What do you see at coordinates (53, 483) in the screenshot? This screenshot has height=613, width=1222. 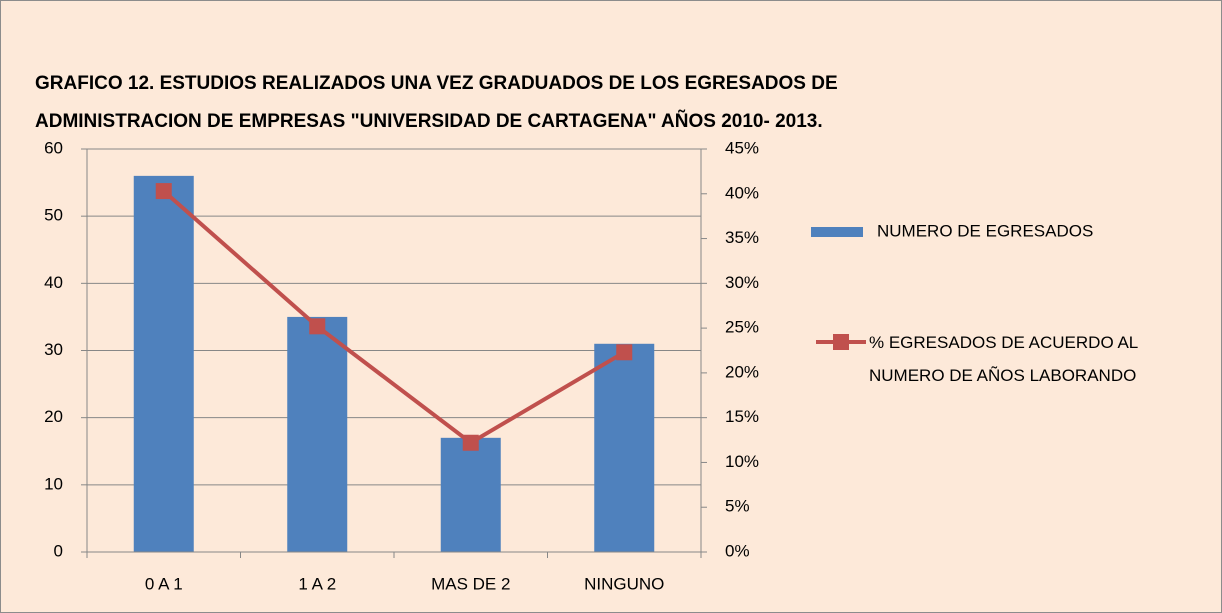 I see `y-tick-label: 10` at bounding box center [53, 483].